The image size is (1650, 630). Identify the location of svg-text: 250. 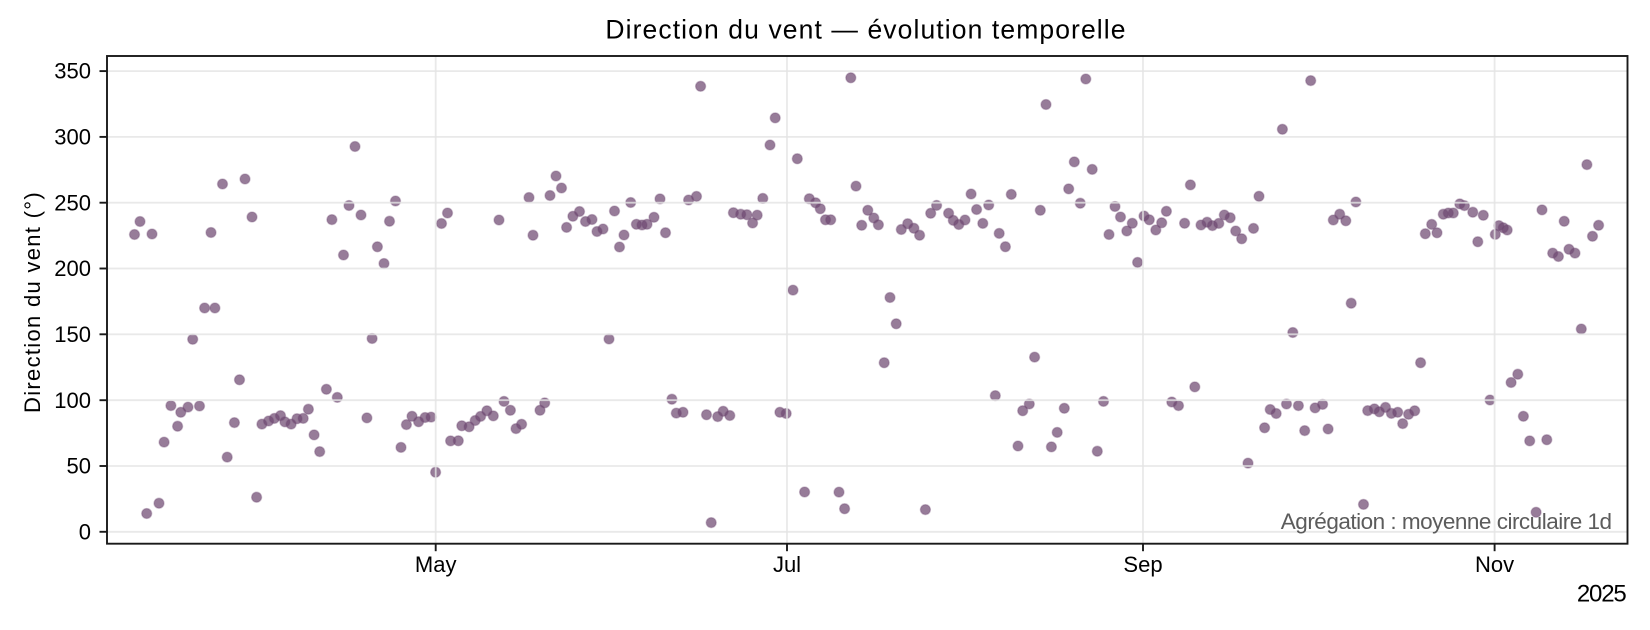
(72, 202).